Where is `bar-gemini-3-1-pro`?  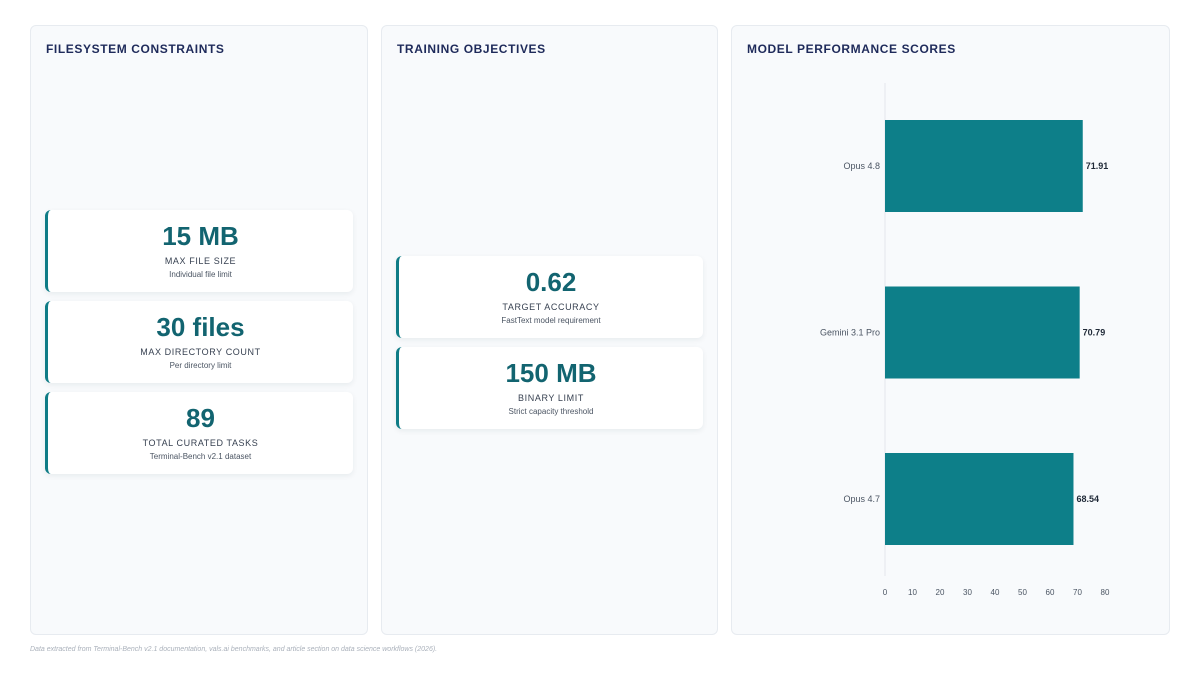
bar-gemini-3-1-pro is located at coordinates (982, 332).